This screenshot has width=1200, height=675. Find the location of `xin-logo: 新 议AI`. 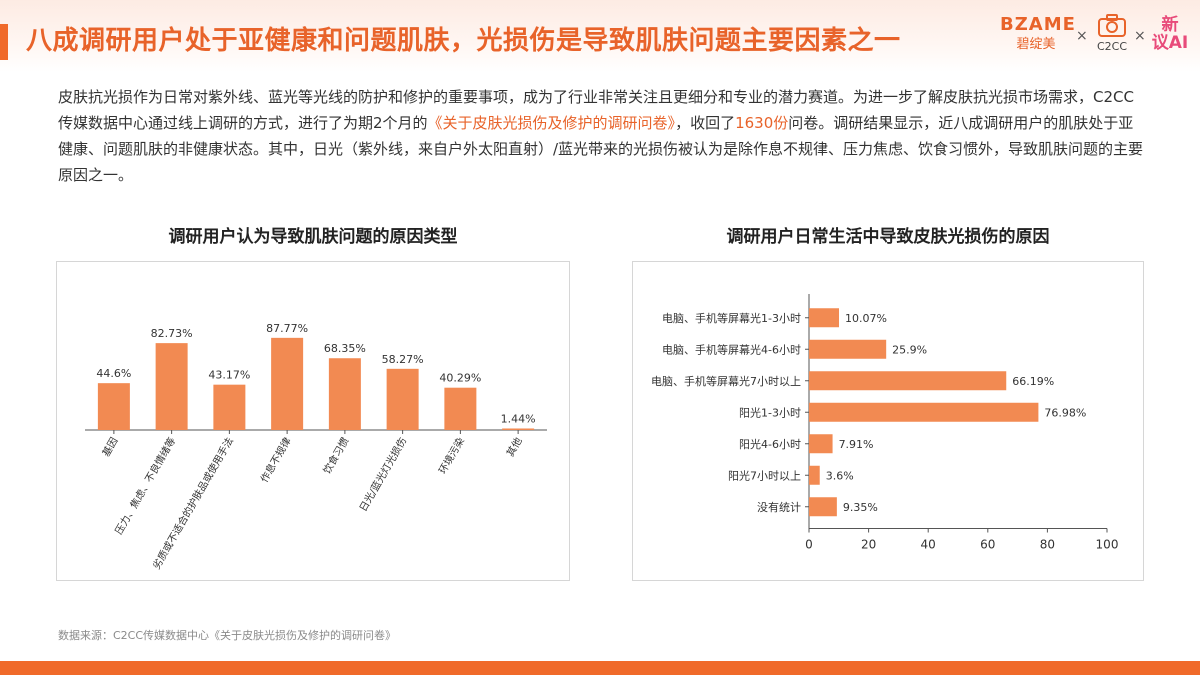

xin-logo: 新 议AI is located at coordinates (1170, 34).